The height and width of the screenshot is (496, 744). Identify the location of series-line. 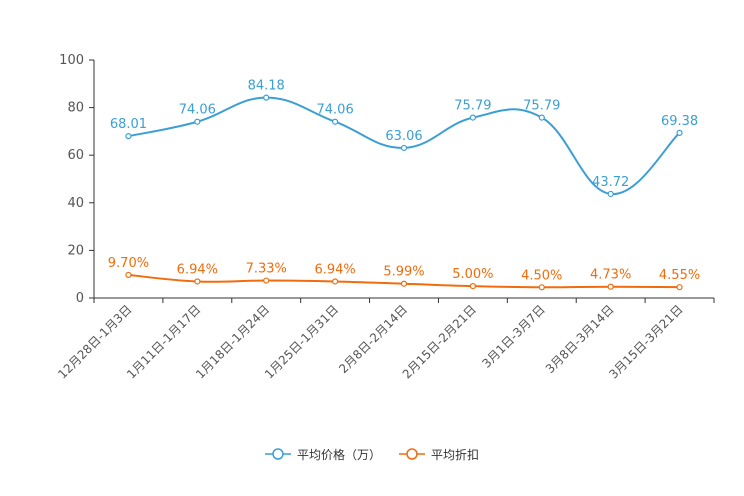
(404, 145).